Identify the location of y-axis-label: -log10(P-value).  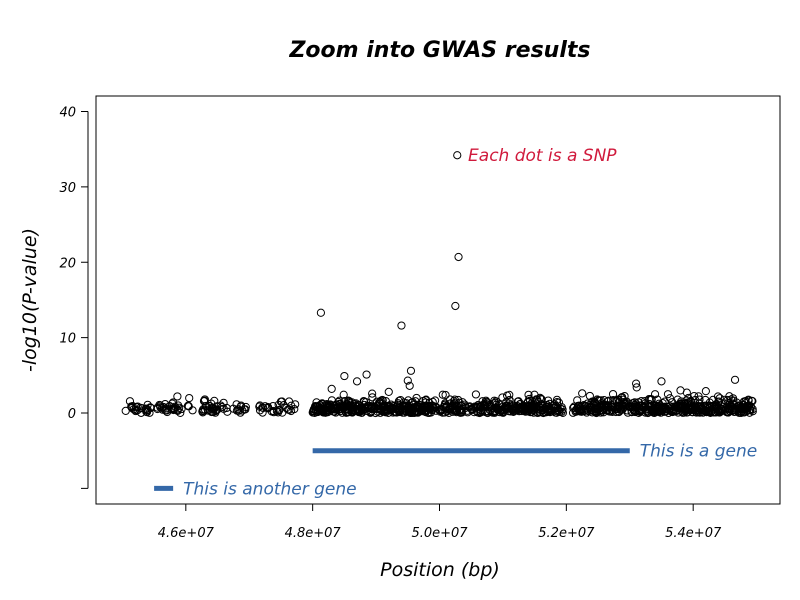
(30, 300).